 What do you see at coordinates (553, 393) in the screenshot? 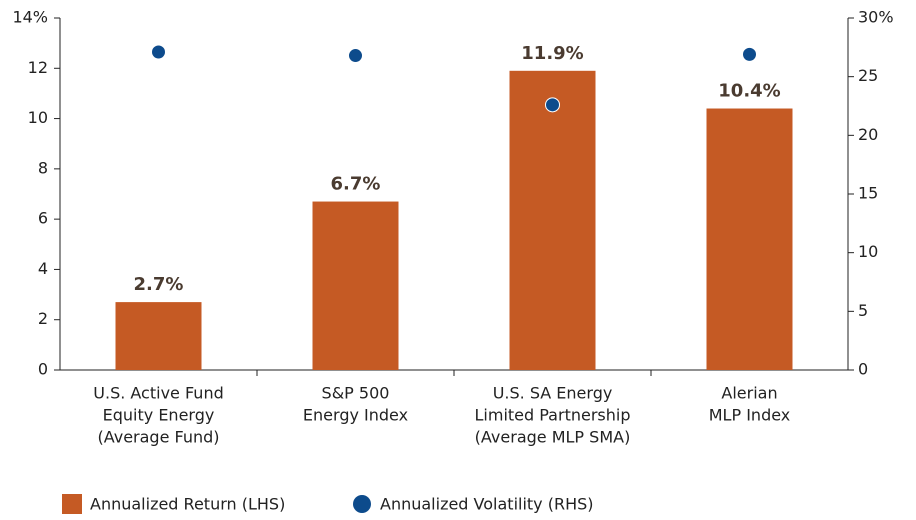
I see `x-tick-label: U.S. SA Energy` at bounding box center [553, 393].